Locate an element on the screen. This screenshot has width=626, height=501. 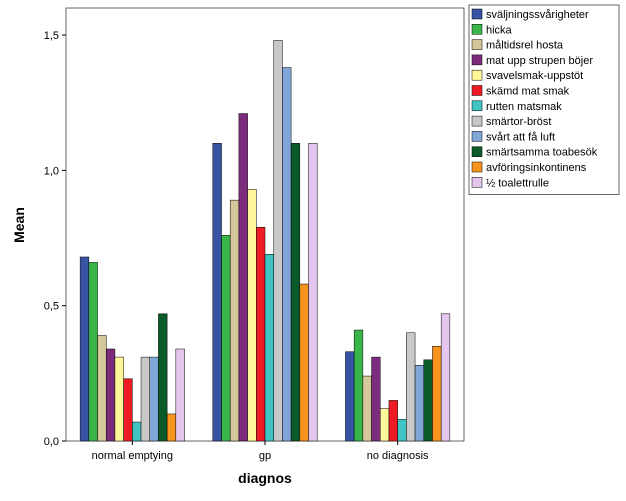
y-axis-title: Mean is located at coordinates (19, 225).